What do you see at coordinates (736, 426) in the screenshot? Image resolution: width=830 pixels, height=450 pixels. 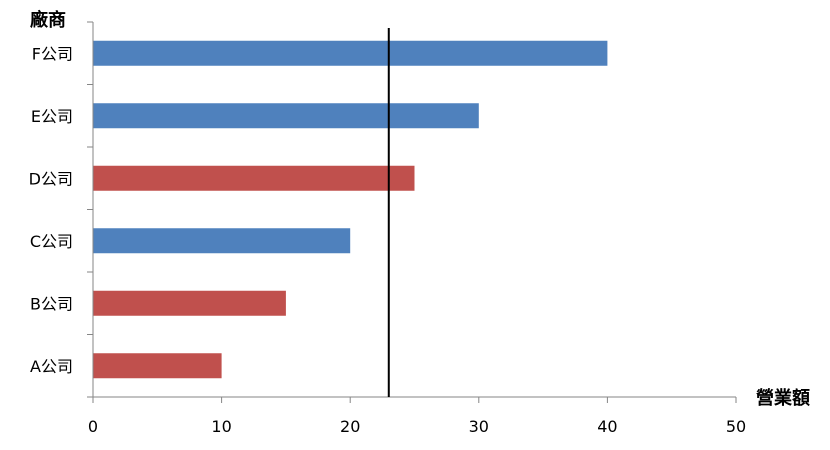 I see `x-tick-label: 50` at bounding box center [736, 426].